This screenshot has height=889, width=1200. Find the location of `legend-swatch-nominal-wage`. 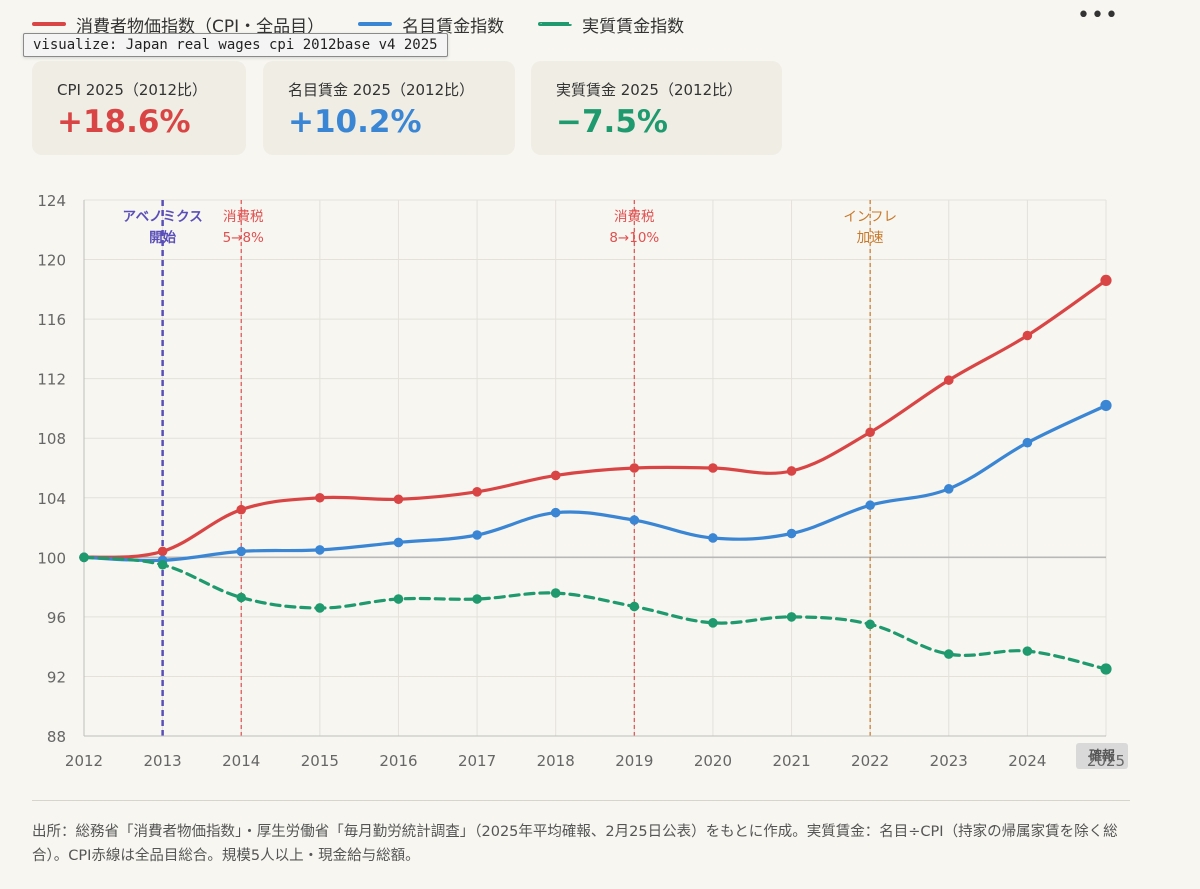

legend-swatch-nominal-wage is located at coordinates (375, 24).